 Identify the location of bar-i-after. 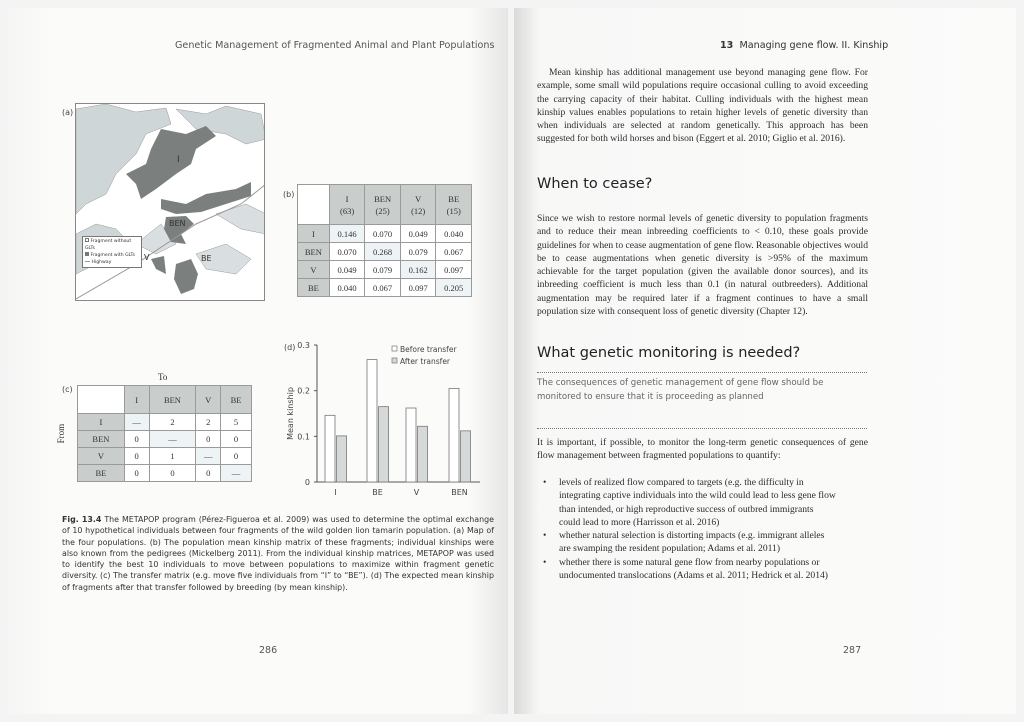
(341, 459).